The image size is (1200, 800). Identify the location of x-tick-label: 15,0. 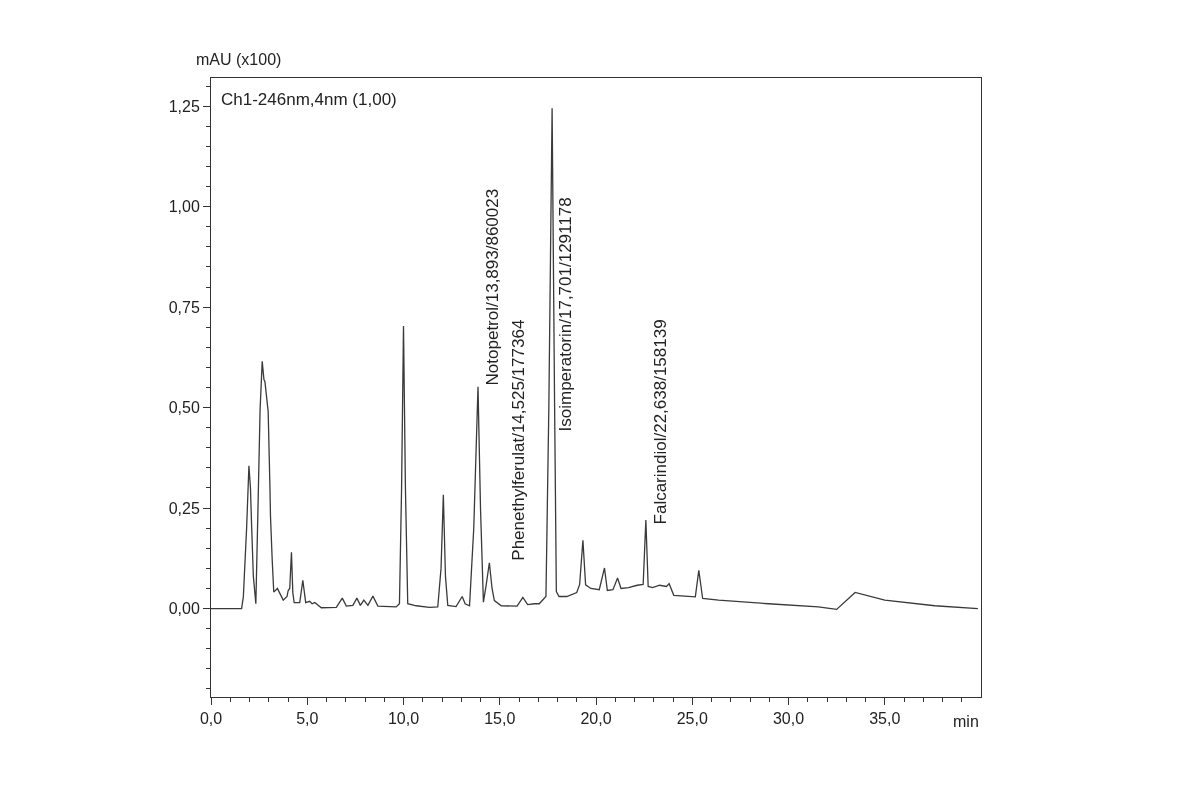
(500, 719).